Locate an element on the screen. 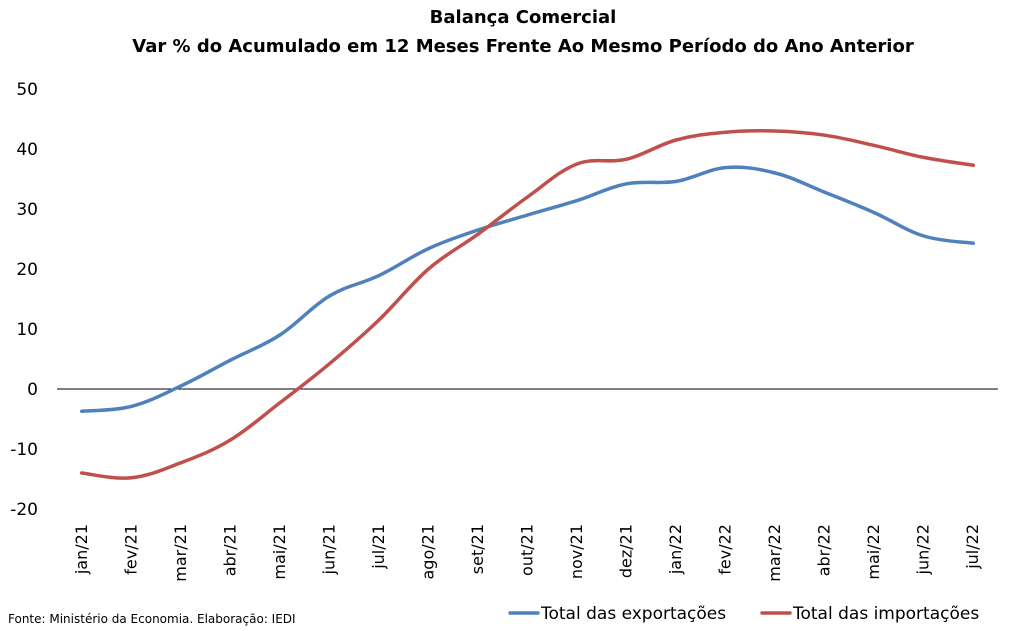 Image resolution: width=1012 pixels, height=631 pixels. legend-label: Total das exportações is located at coordinates (633, 614).